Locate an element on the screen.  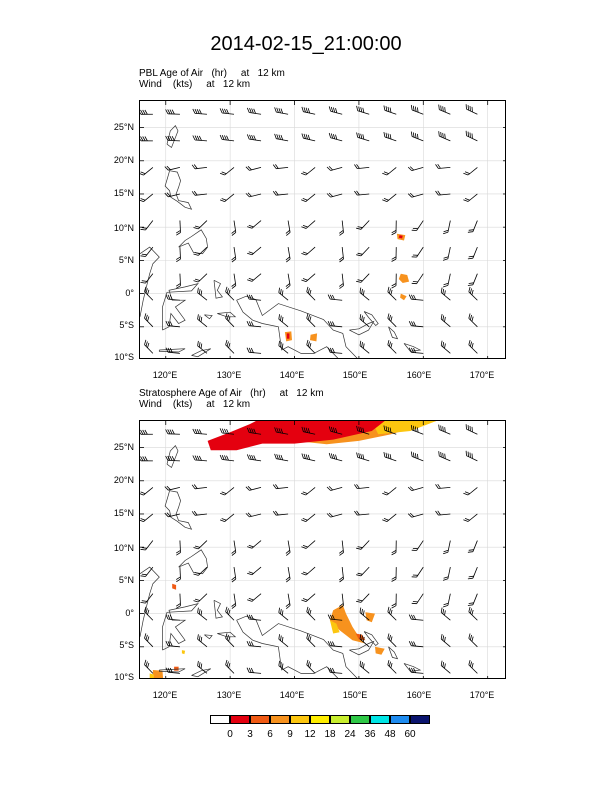
lat-label: 15°N is located at coordinates (123, 513).